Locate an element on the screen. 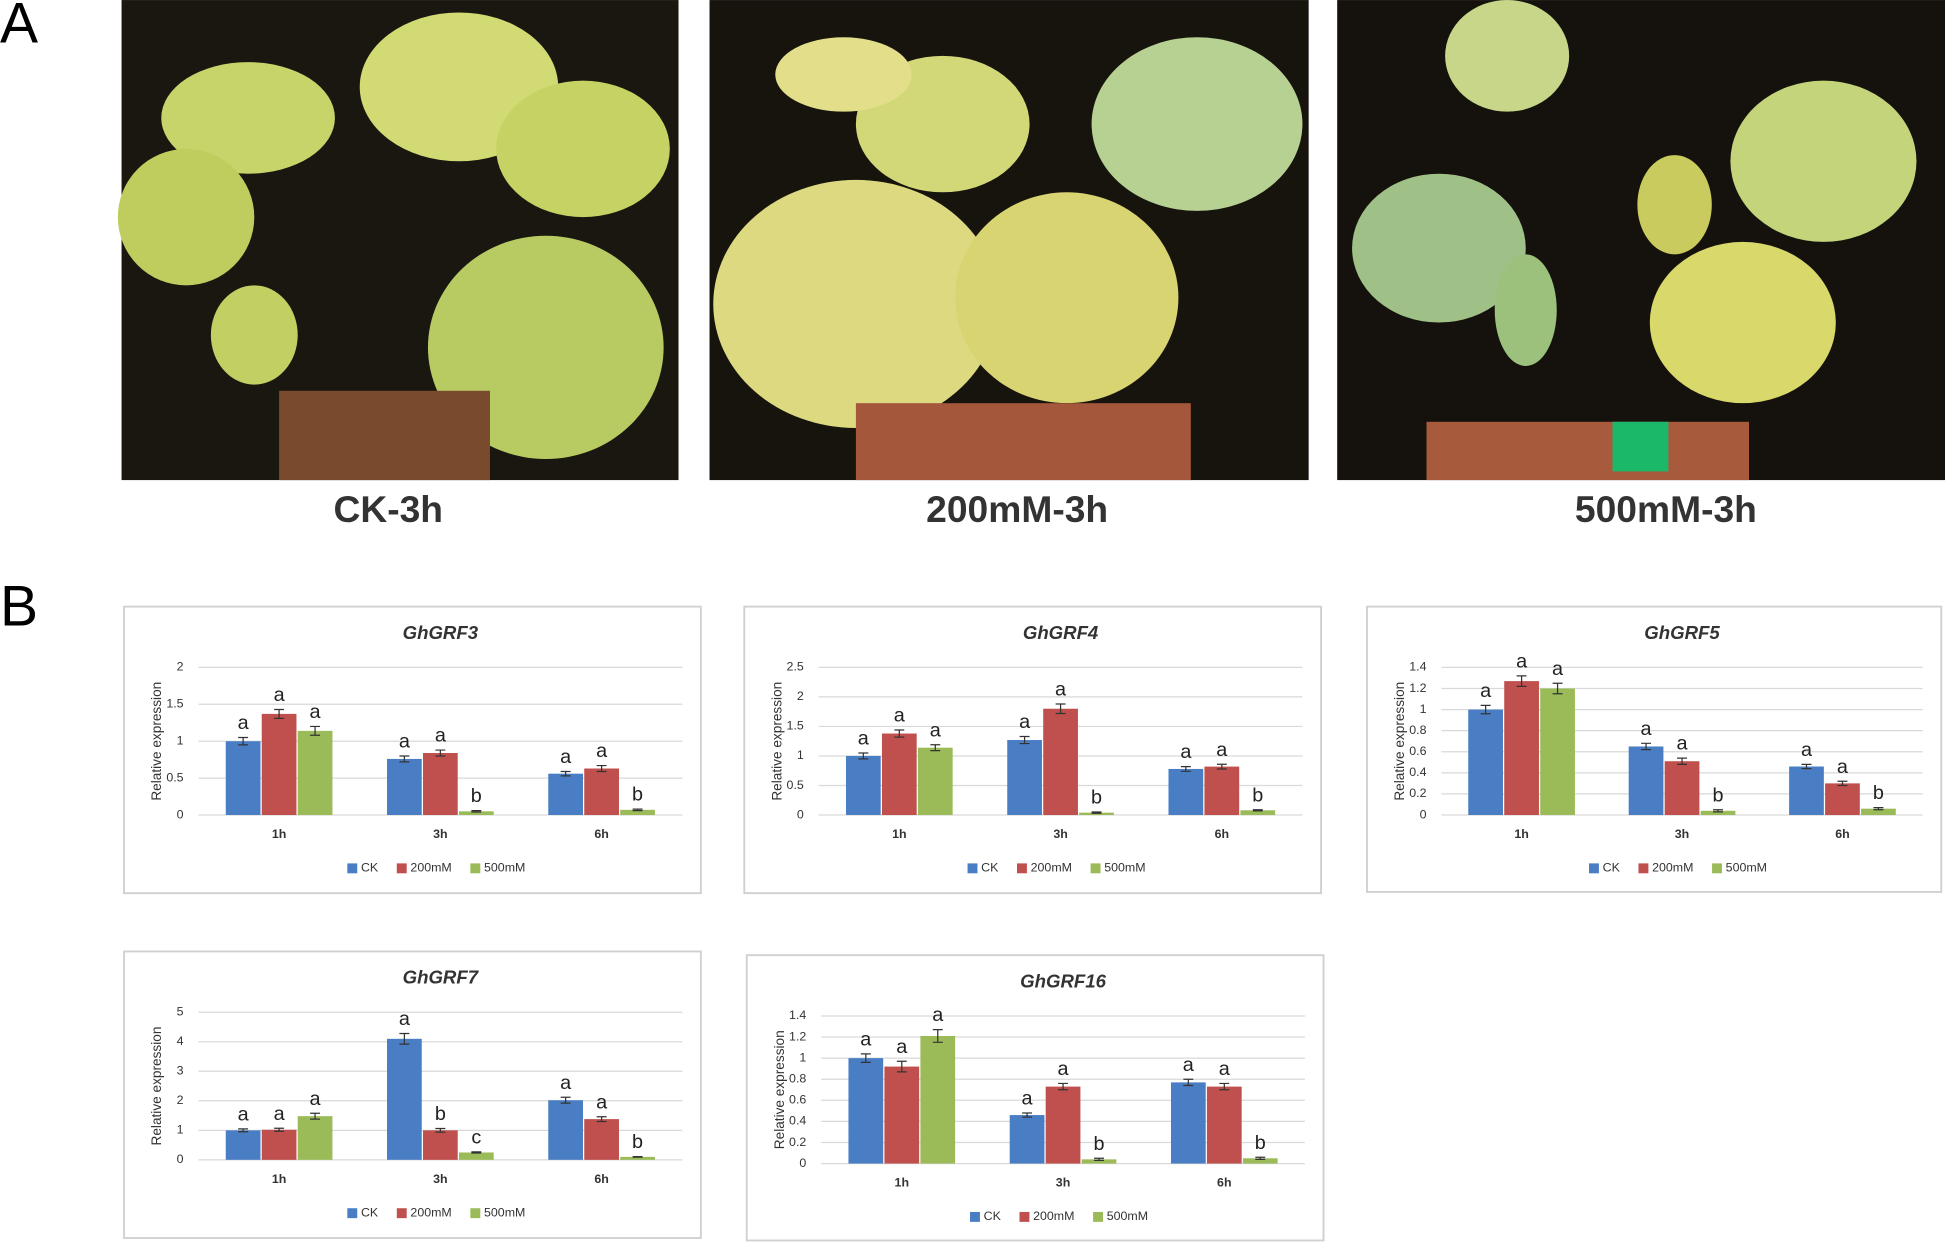  y-tick-label: 3 is located at coordinates (180, 1071).